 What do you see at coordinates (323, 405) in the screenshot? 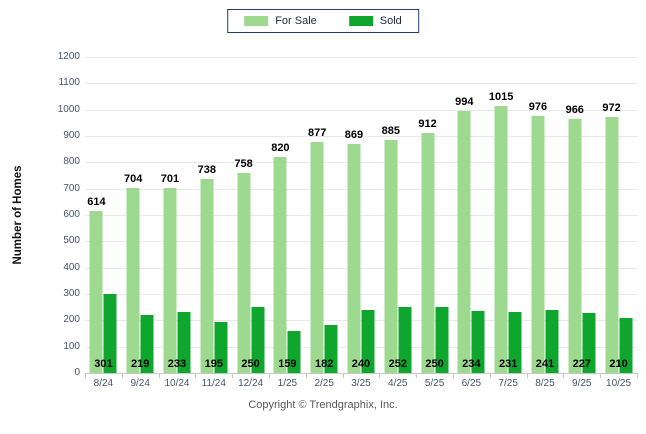
I see `footer-copyright: Copyright © Trendgraphix, Inc.` at bounding box center [323, 405].